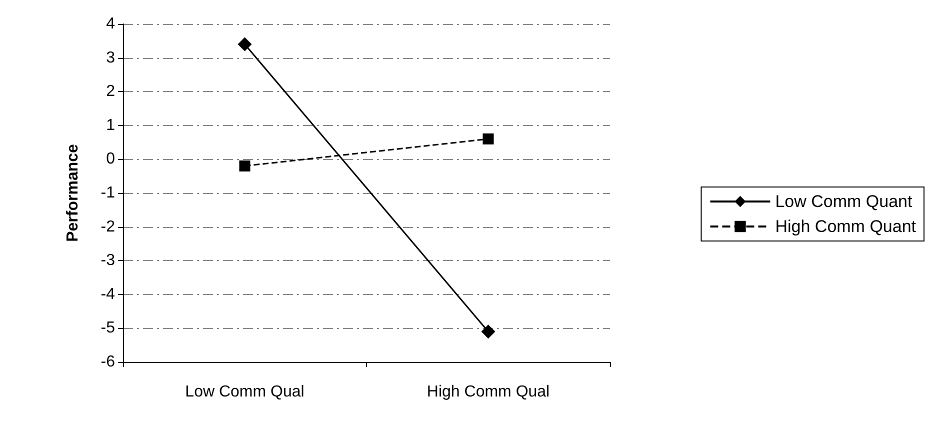 Image resolution: width=938 pixels, height=430 pixels. What do you see at coordinates (108, 328) in the screenshot?
I see `y-tick-label: -5` at bounding box center [108, 328].